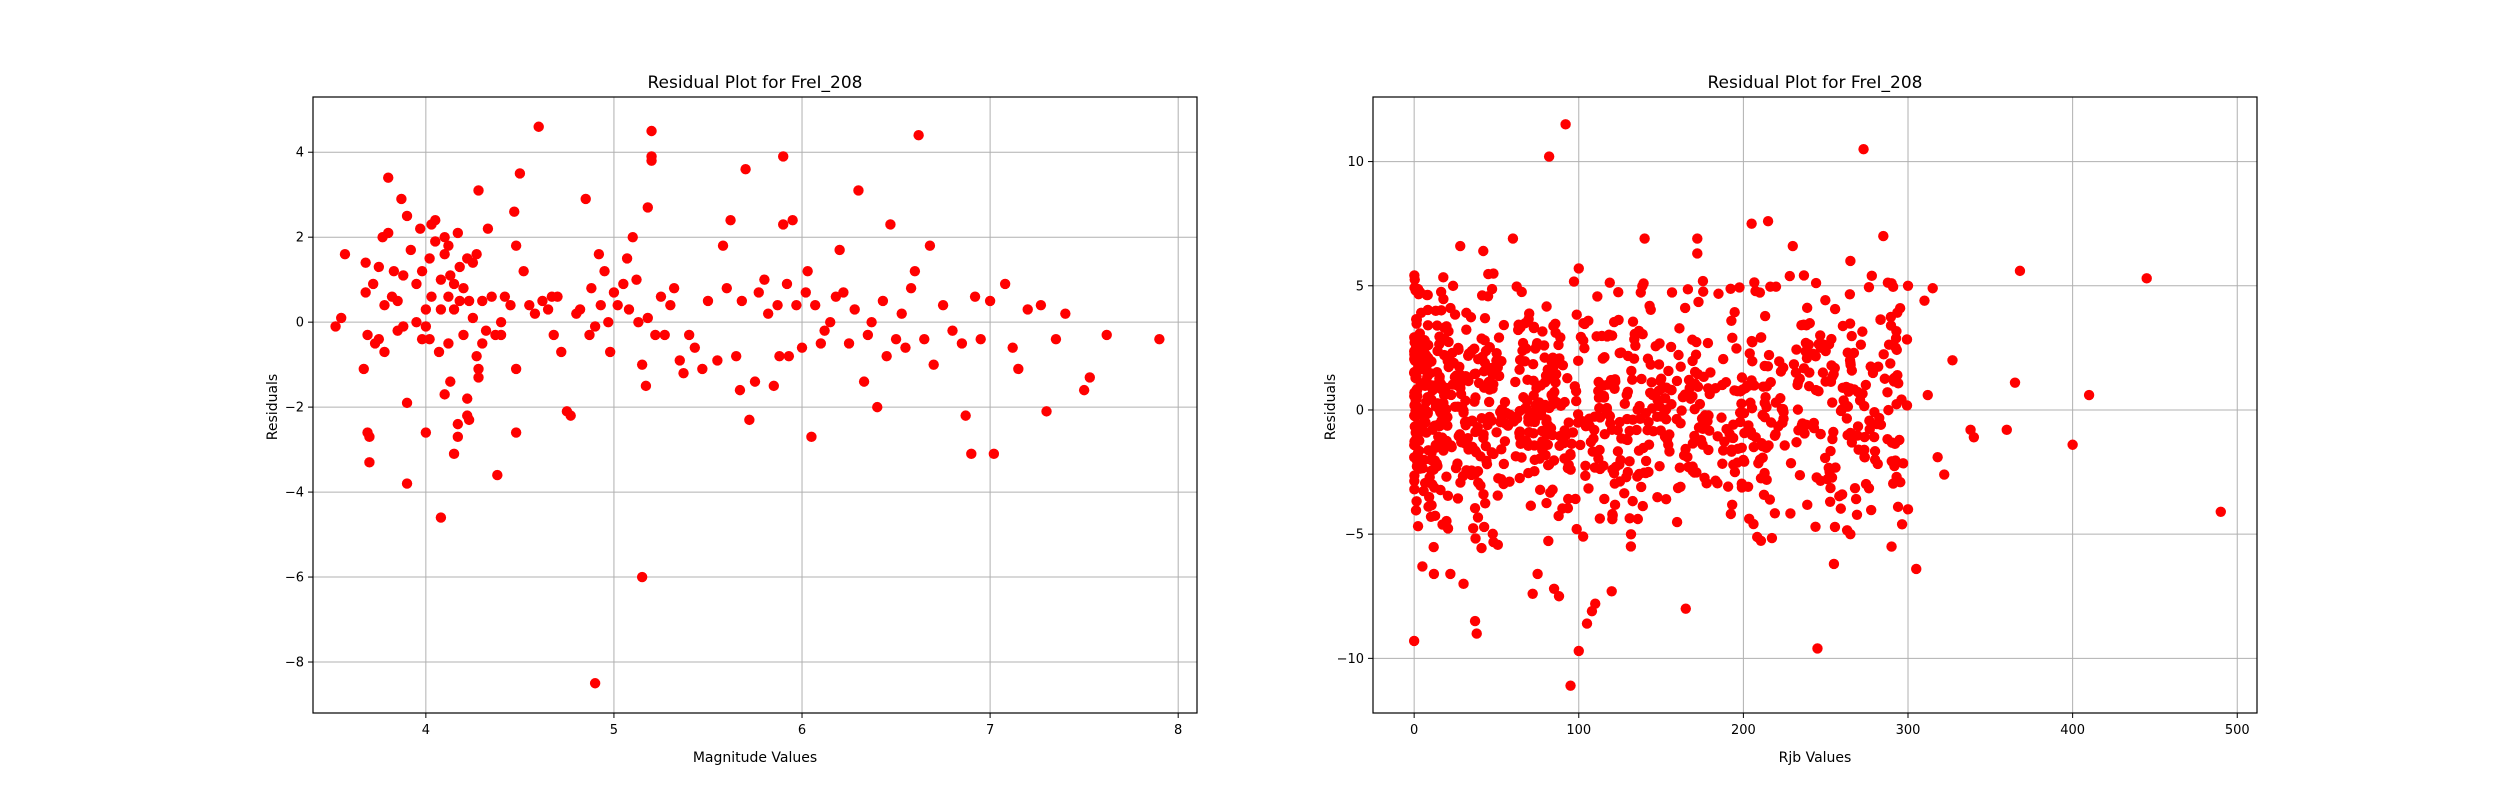 The image size is (2500, 800). Describe the element at coordinates (294, 578) in the screenshot. I see `y-tick-label: −6` at that location.